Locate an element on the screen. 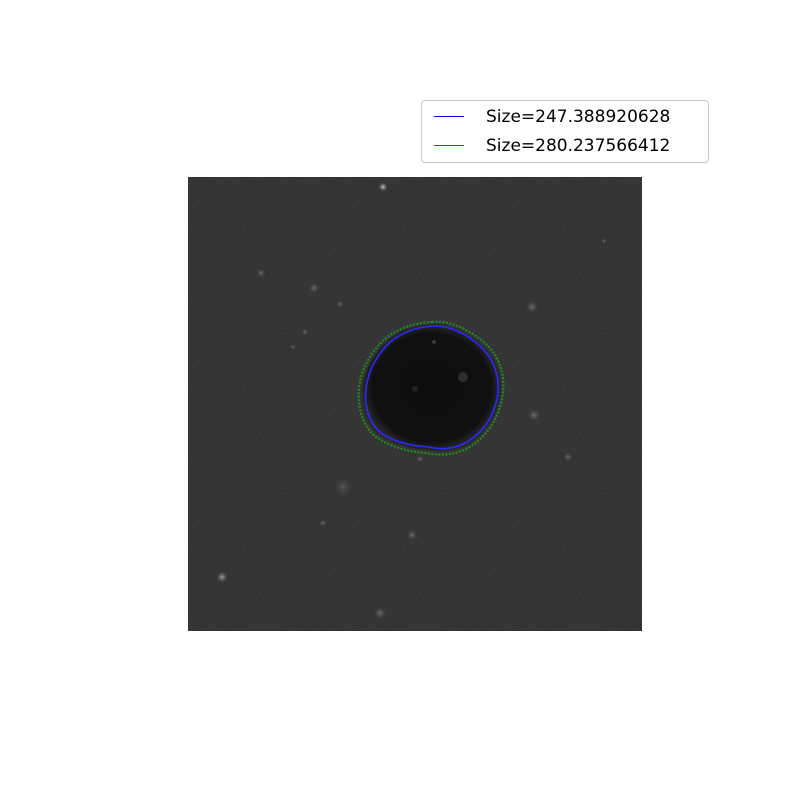  legend-label-green: Size=280.237566412 is located at coordinates (578, 146).